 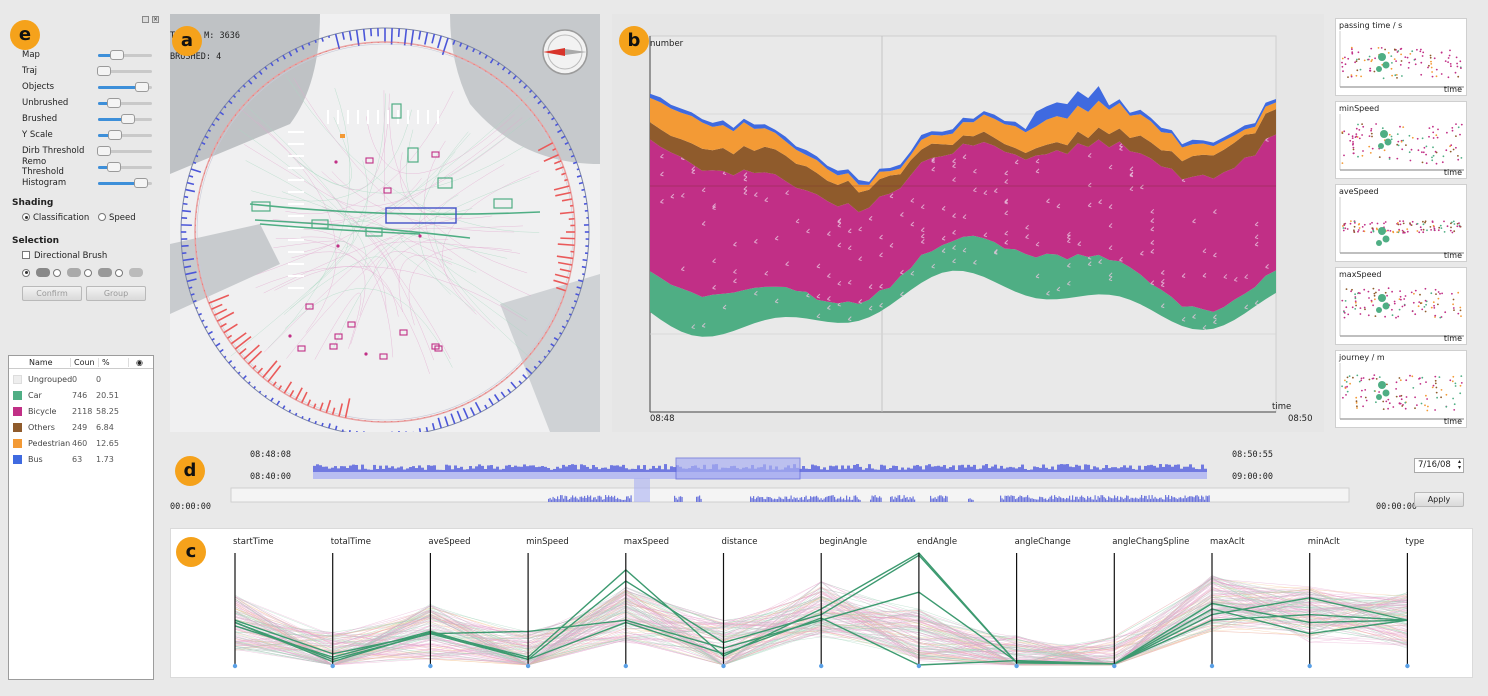 I want to click on legend-row-others: Others 249 6.84, so click(x=81, y=427).